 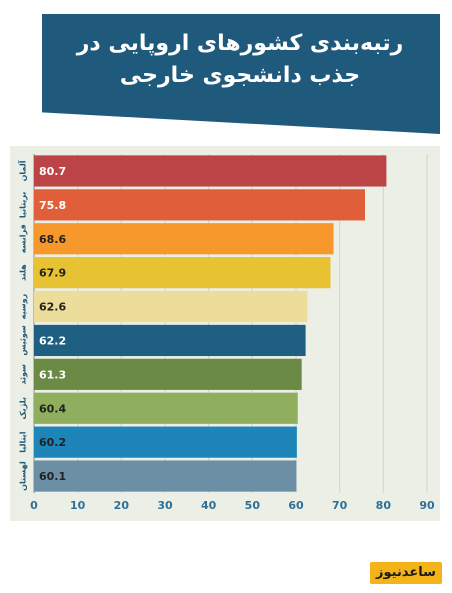 What do you see at coordinates (384, 505) in the screenshot?
I see `x-tick-label: 80` at bounding box center [384, 505].